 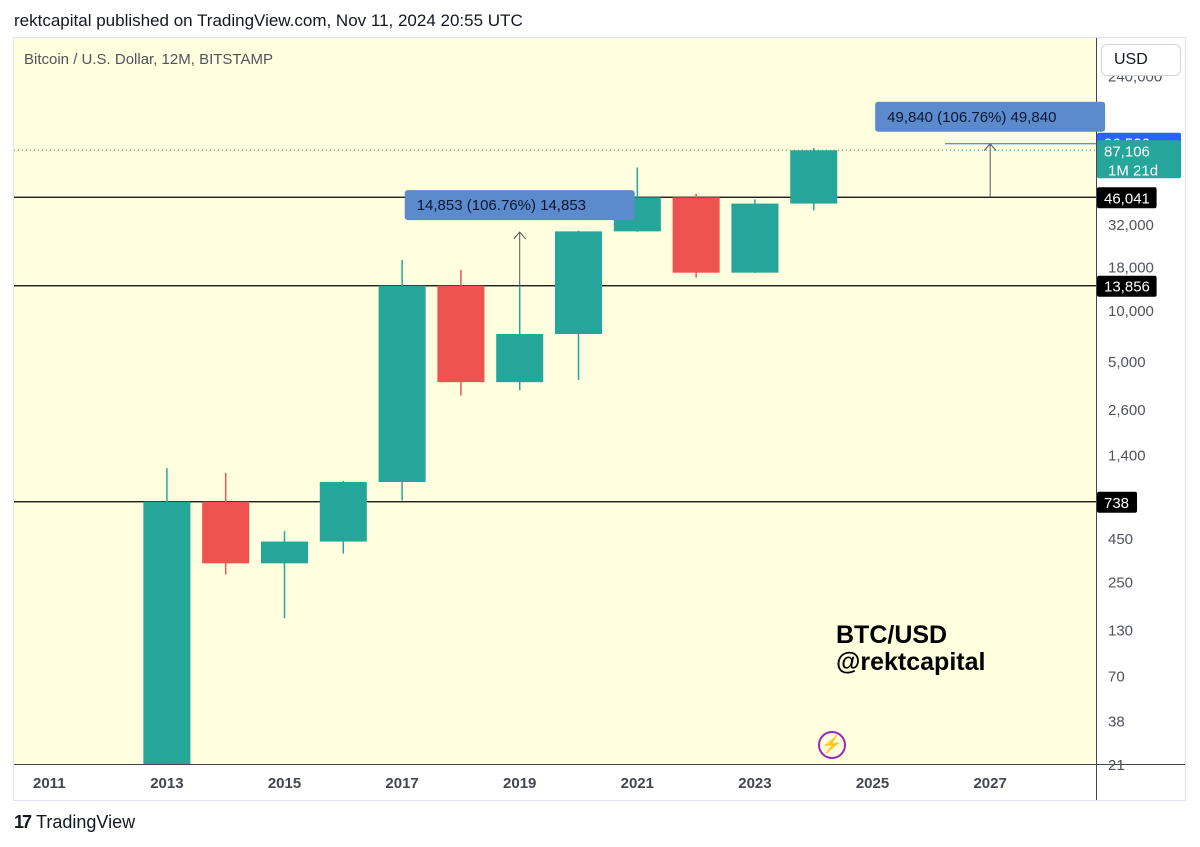 What do you see at coordinates (989, 783) in the screenshot?
I see `year-tick-label: 2027` at bounding box center [989, 783].